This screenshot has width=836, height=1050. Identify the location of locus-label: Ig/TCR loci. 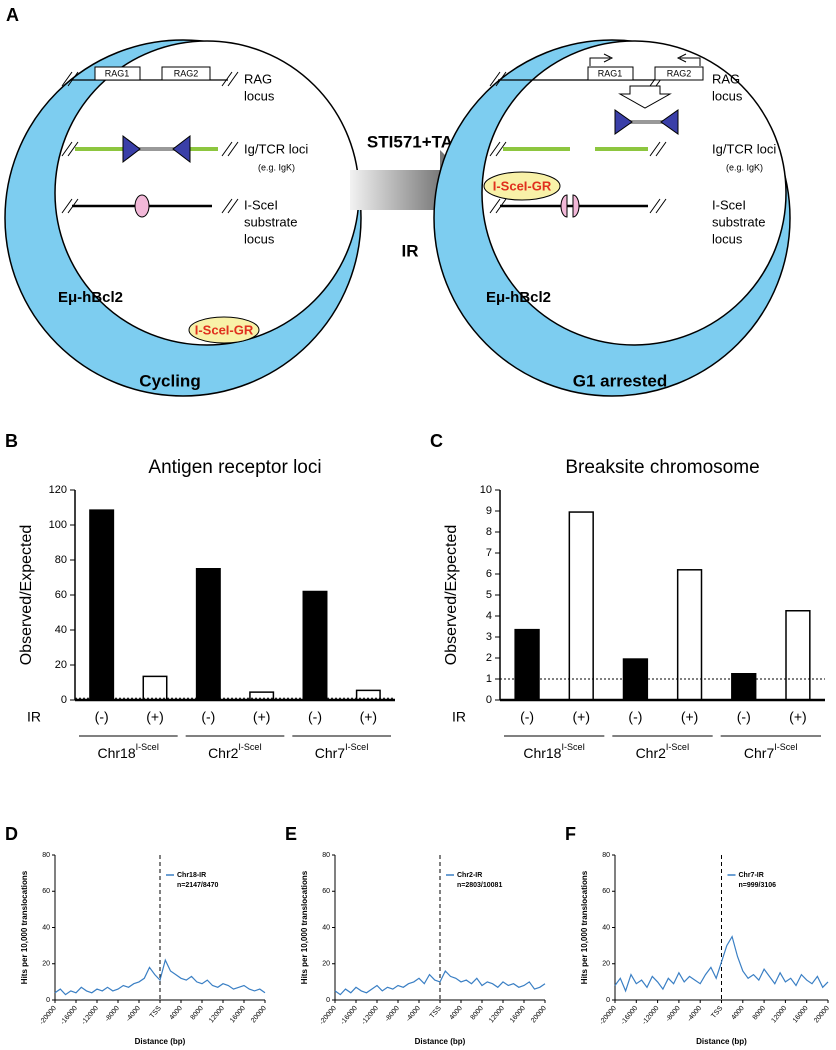
(744, 148).